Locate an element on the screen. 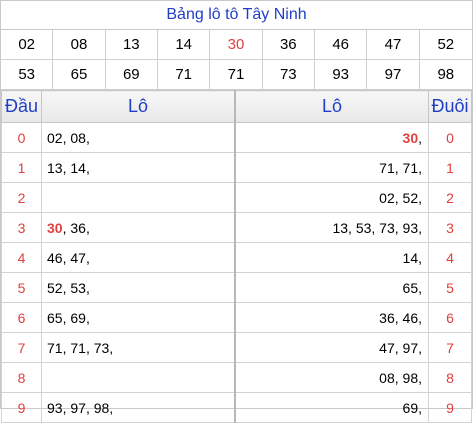 Image resolution: width=473 pixels, height=423 pixels. result-number: 97 is located at coordinates (393, 75).